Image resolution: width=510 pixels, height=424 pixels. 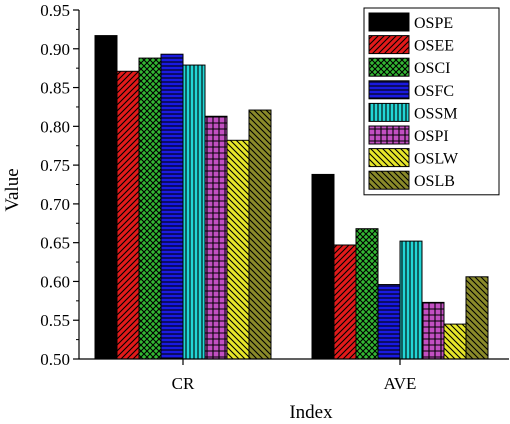 What do you see at coordinates (389, 90) in the screenshot?
I see `legend-swatch-osfc` at bounding box center [389, 90].